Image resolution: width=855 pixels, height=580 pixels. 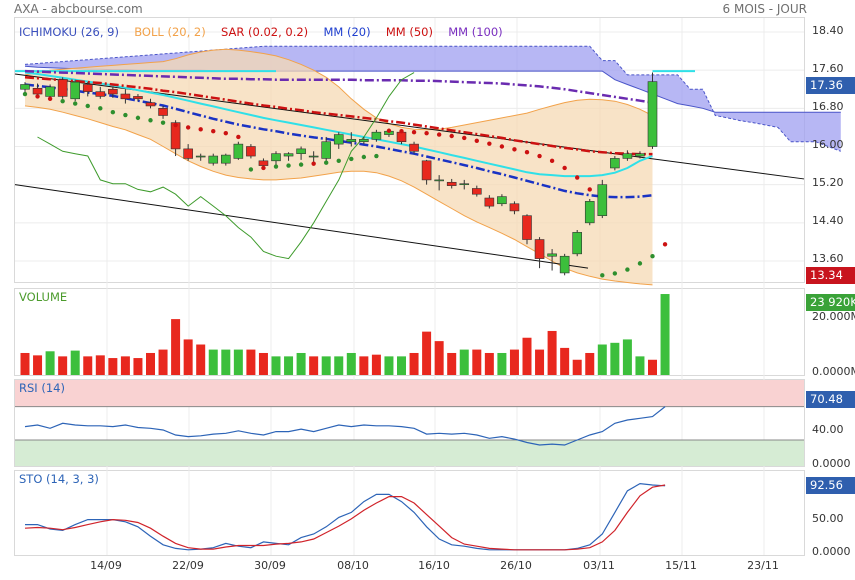 I want to click on date-tick: 08/10, so click(x=353, y=565).